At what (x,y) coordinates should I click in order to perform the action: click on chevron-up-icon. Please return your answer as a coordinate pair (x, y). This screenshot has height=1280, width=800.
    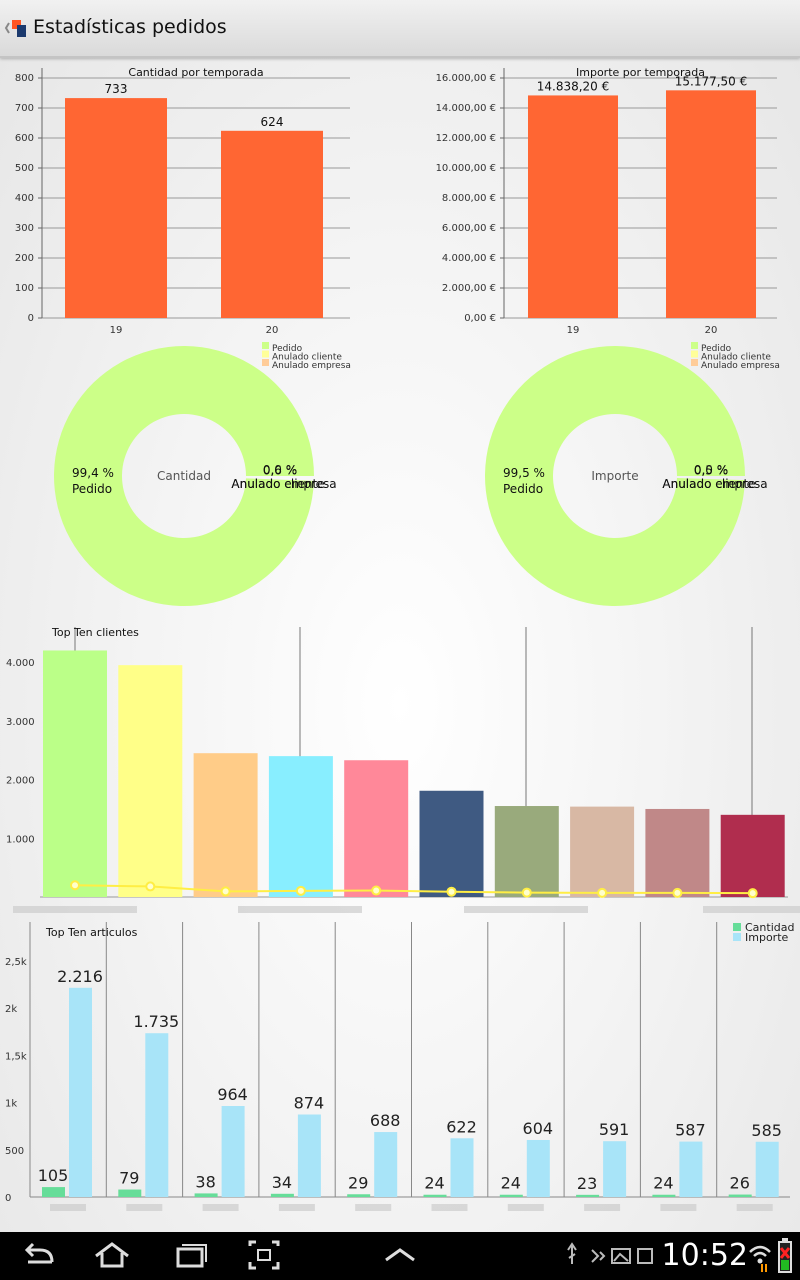
    Looking at the image, I should click on (400, 1256).